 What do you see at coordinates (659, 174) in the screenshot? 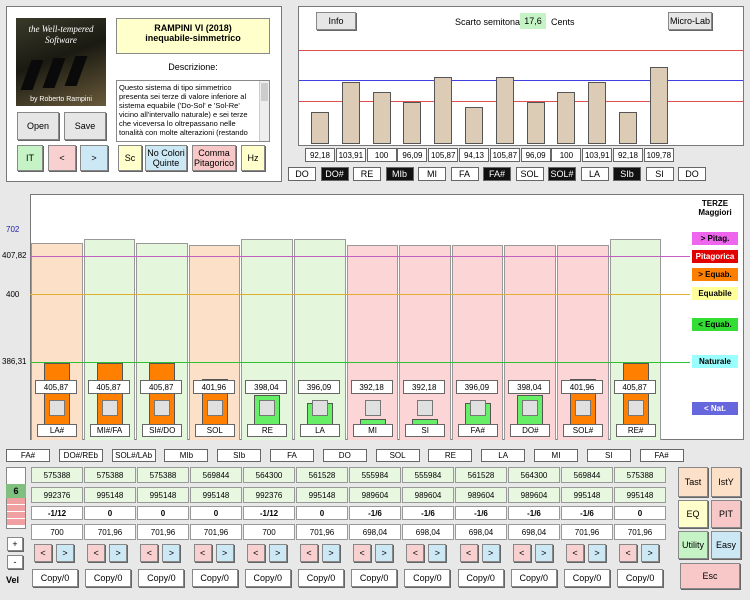
I see `note-key-top: SI` at bounding box center [659, 174].